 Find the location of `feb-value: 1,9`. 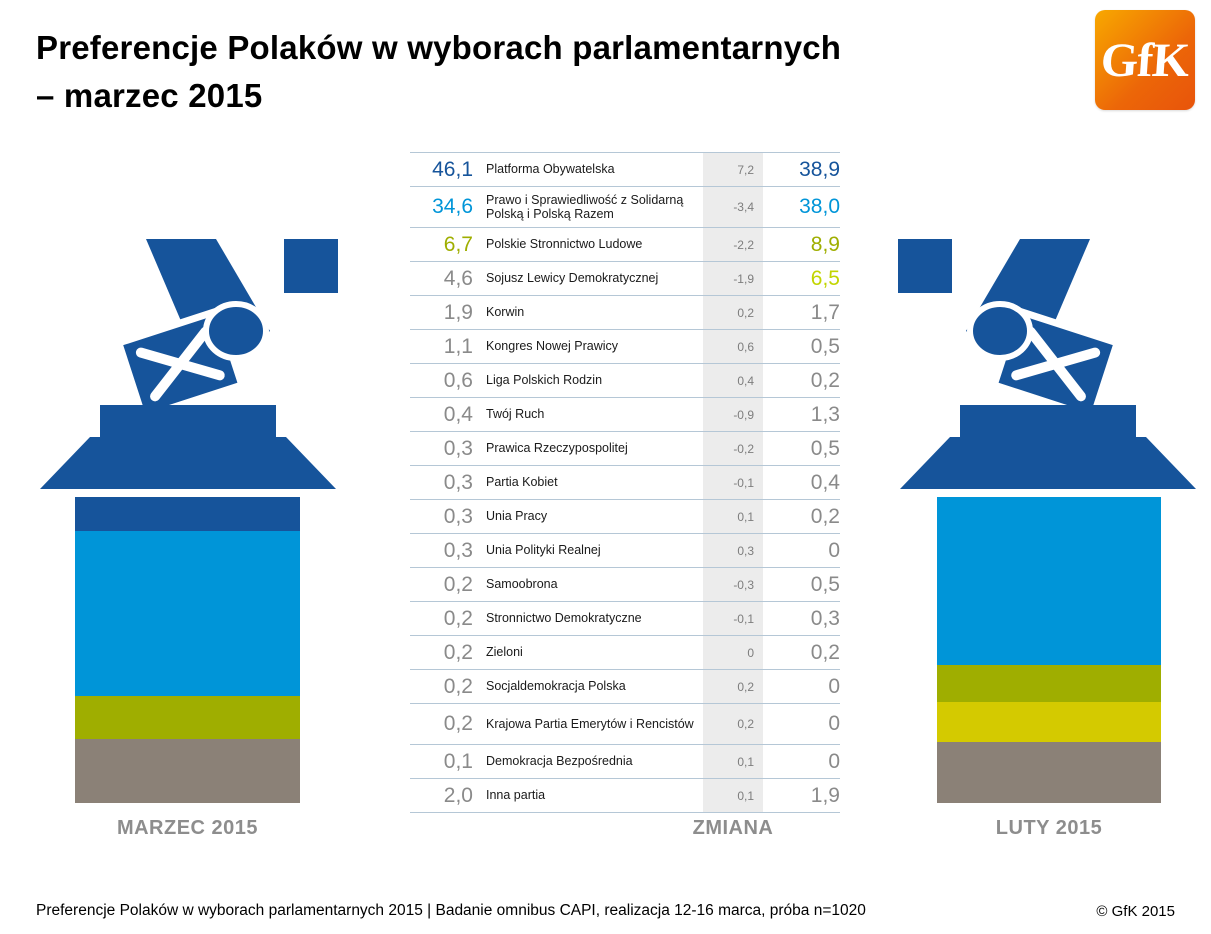

feb-value: 1,9 is located at coordinates (825, 795).